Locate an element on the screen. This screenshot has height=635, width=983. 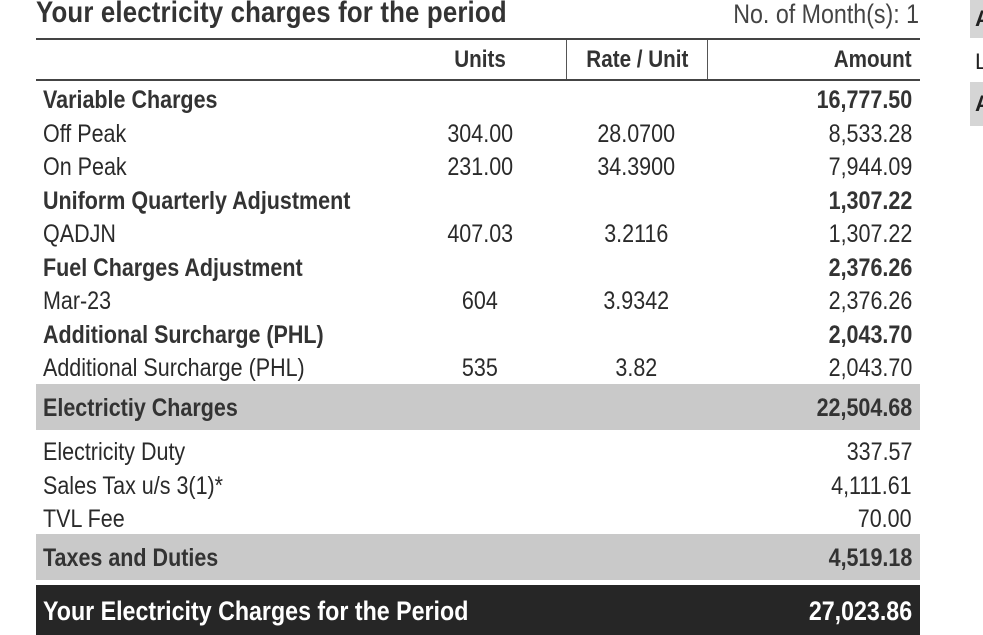
row-amount: 4,111.61 is located at coordinates (871, 485).